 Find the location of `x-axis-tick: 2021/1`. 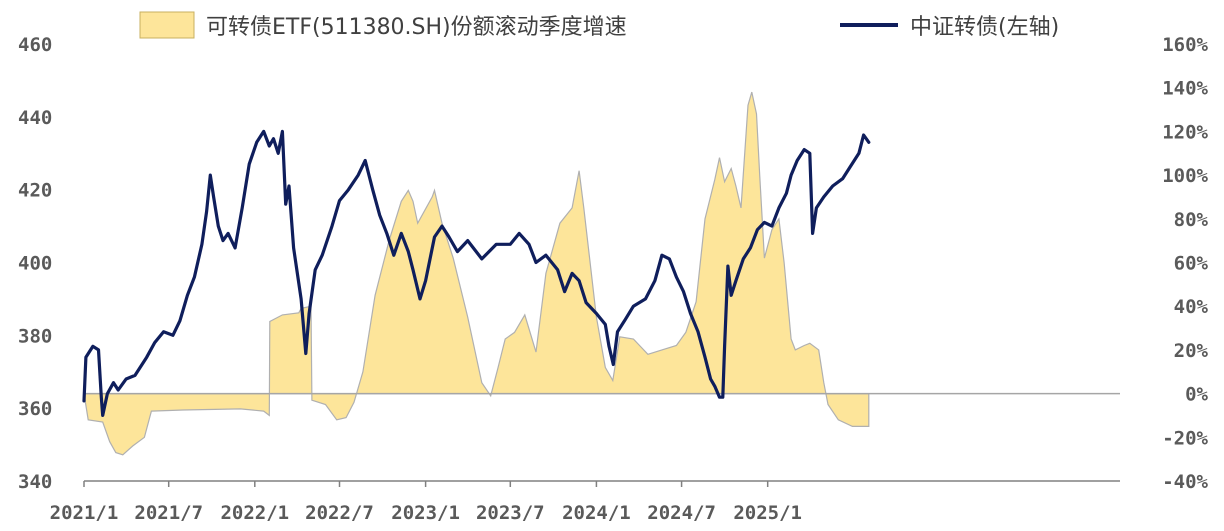

x-axis-tick: 2021/1 is located at coordinates (84, 513).